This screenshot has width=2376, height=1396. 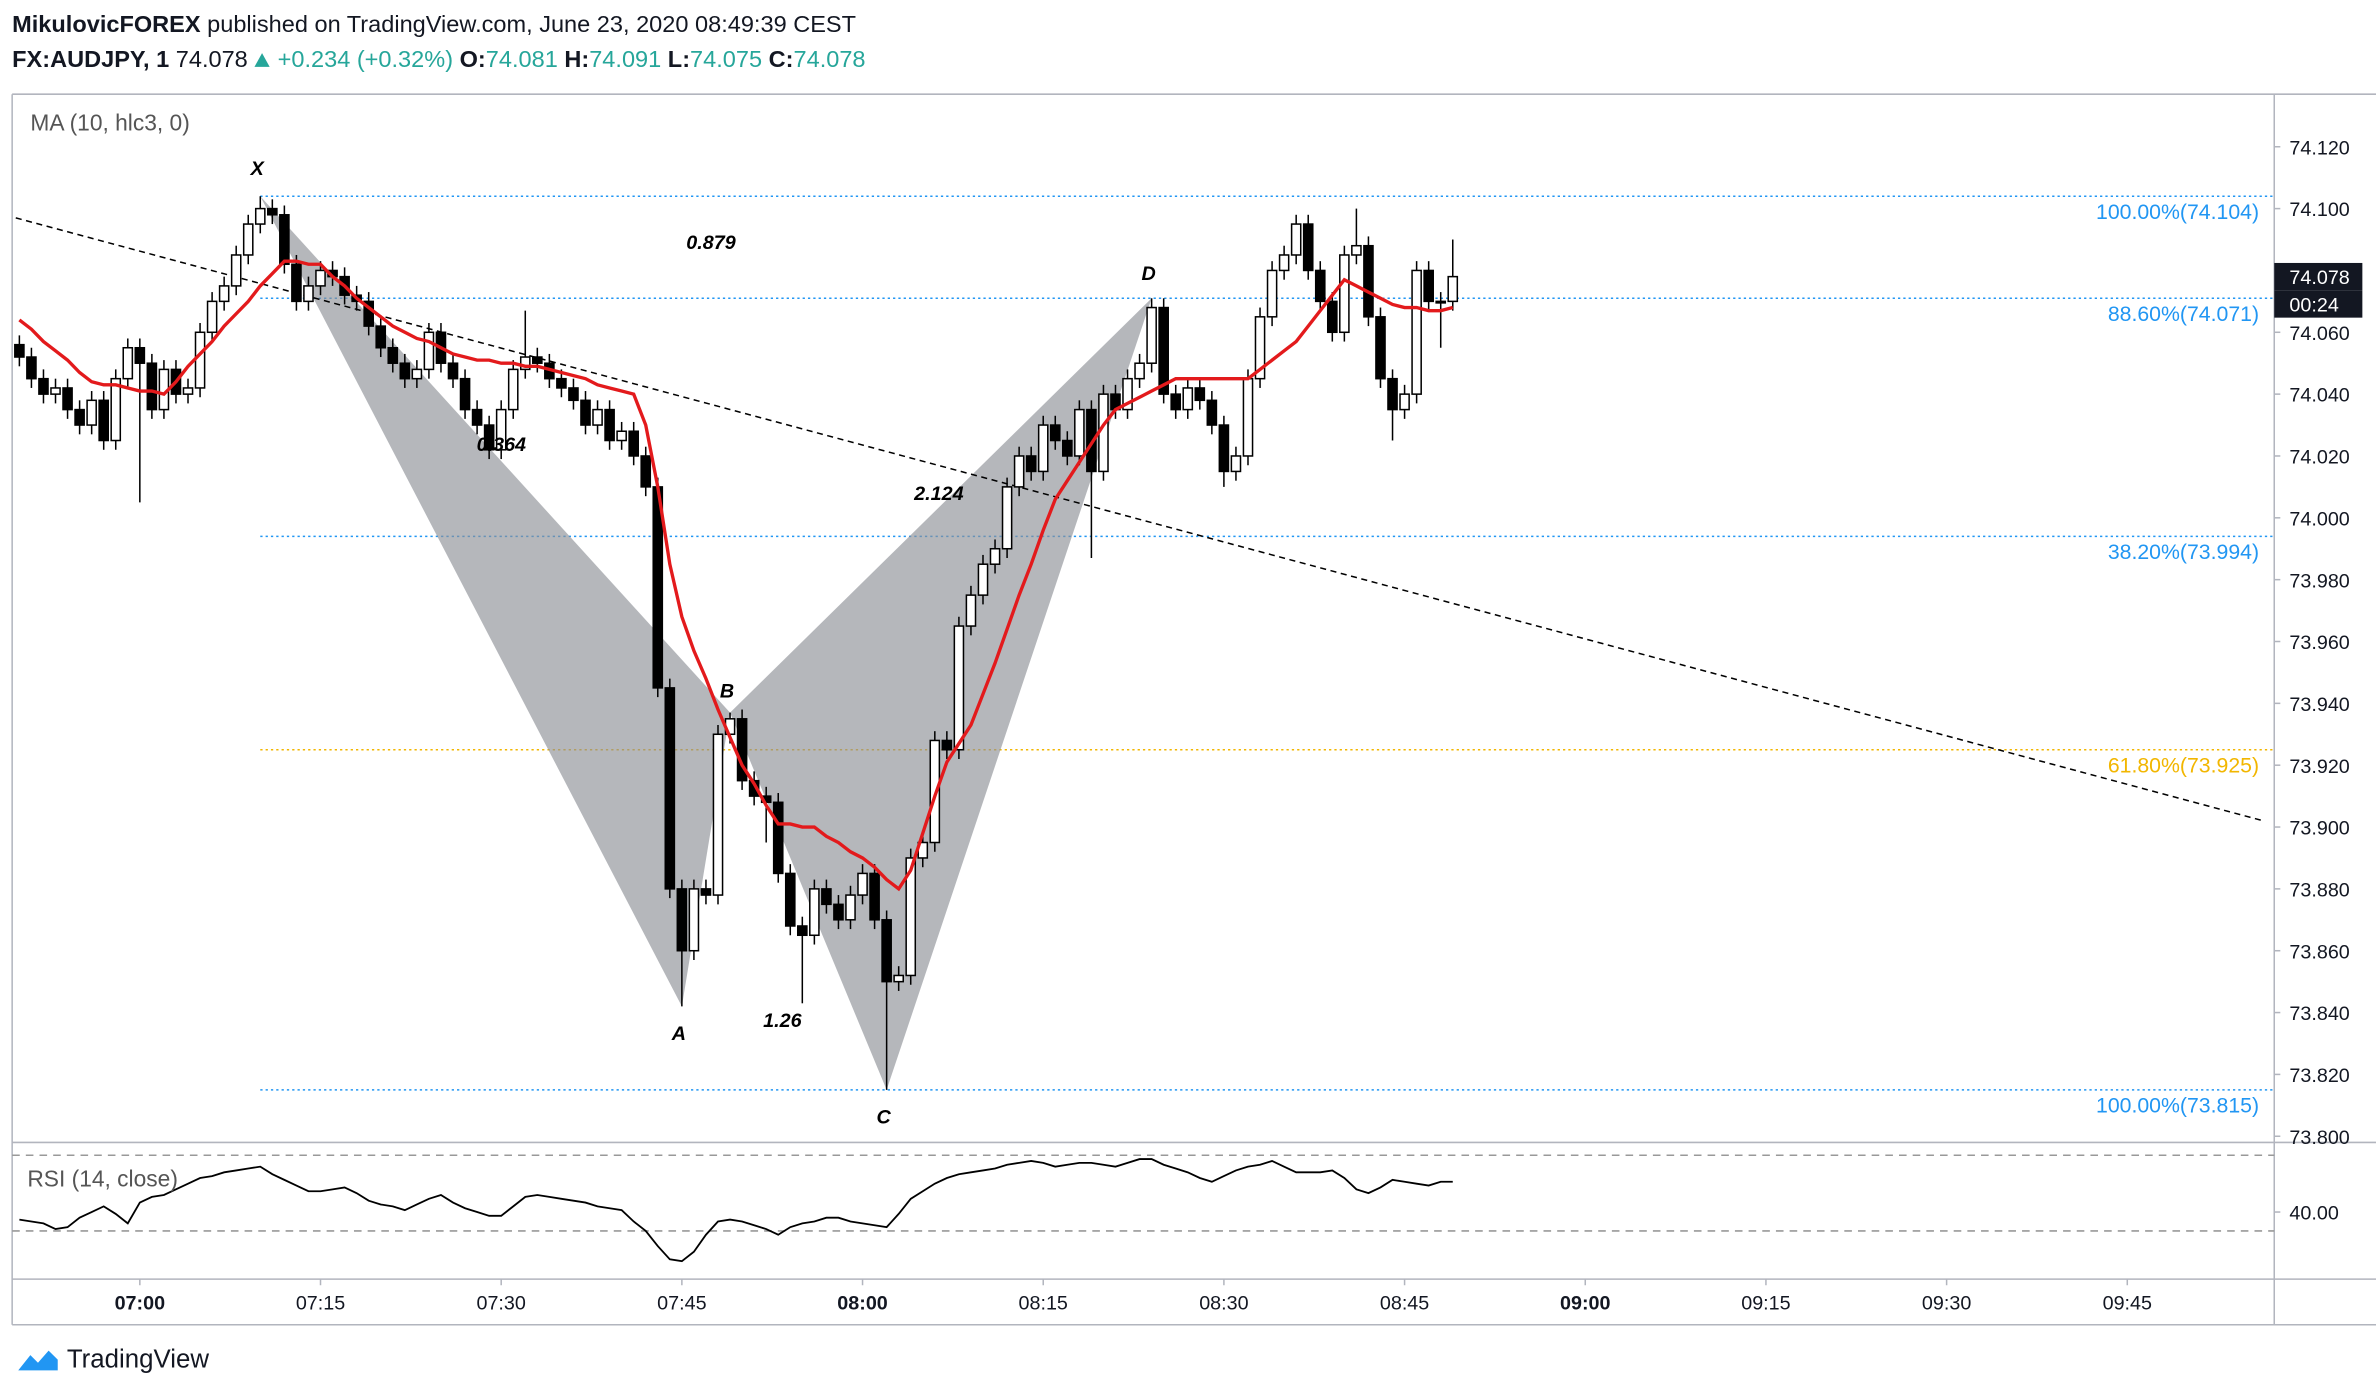 I want to click on countdown-tag, so click(x=2318, y=304).